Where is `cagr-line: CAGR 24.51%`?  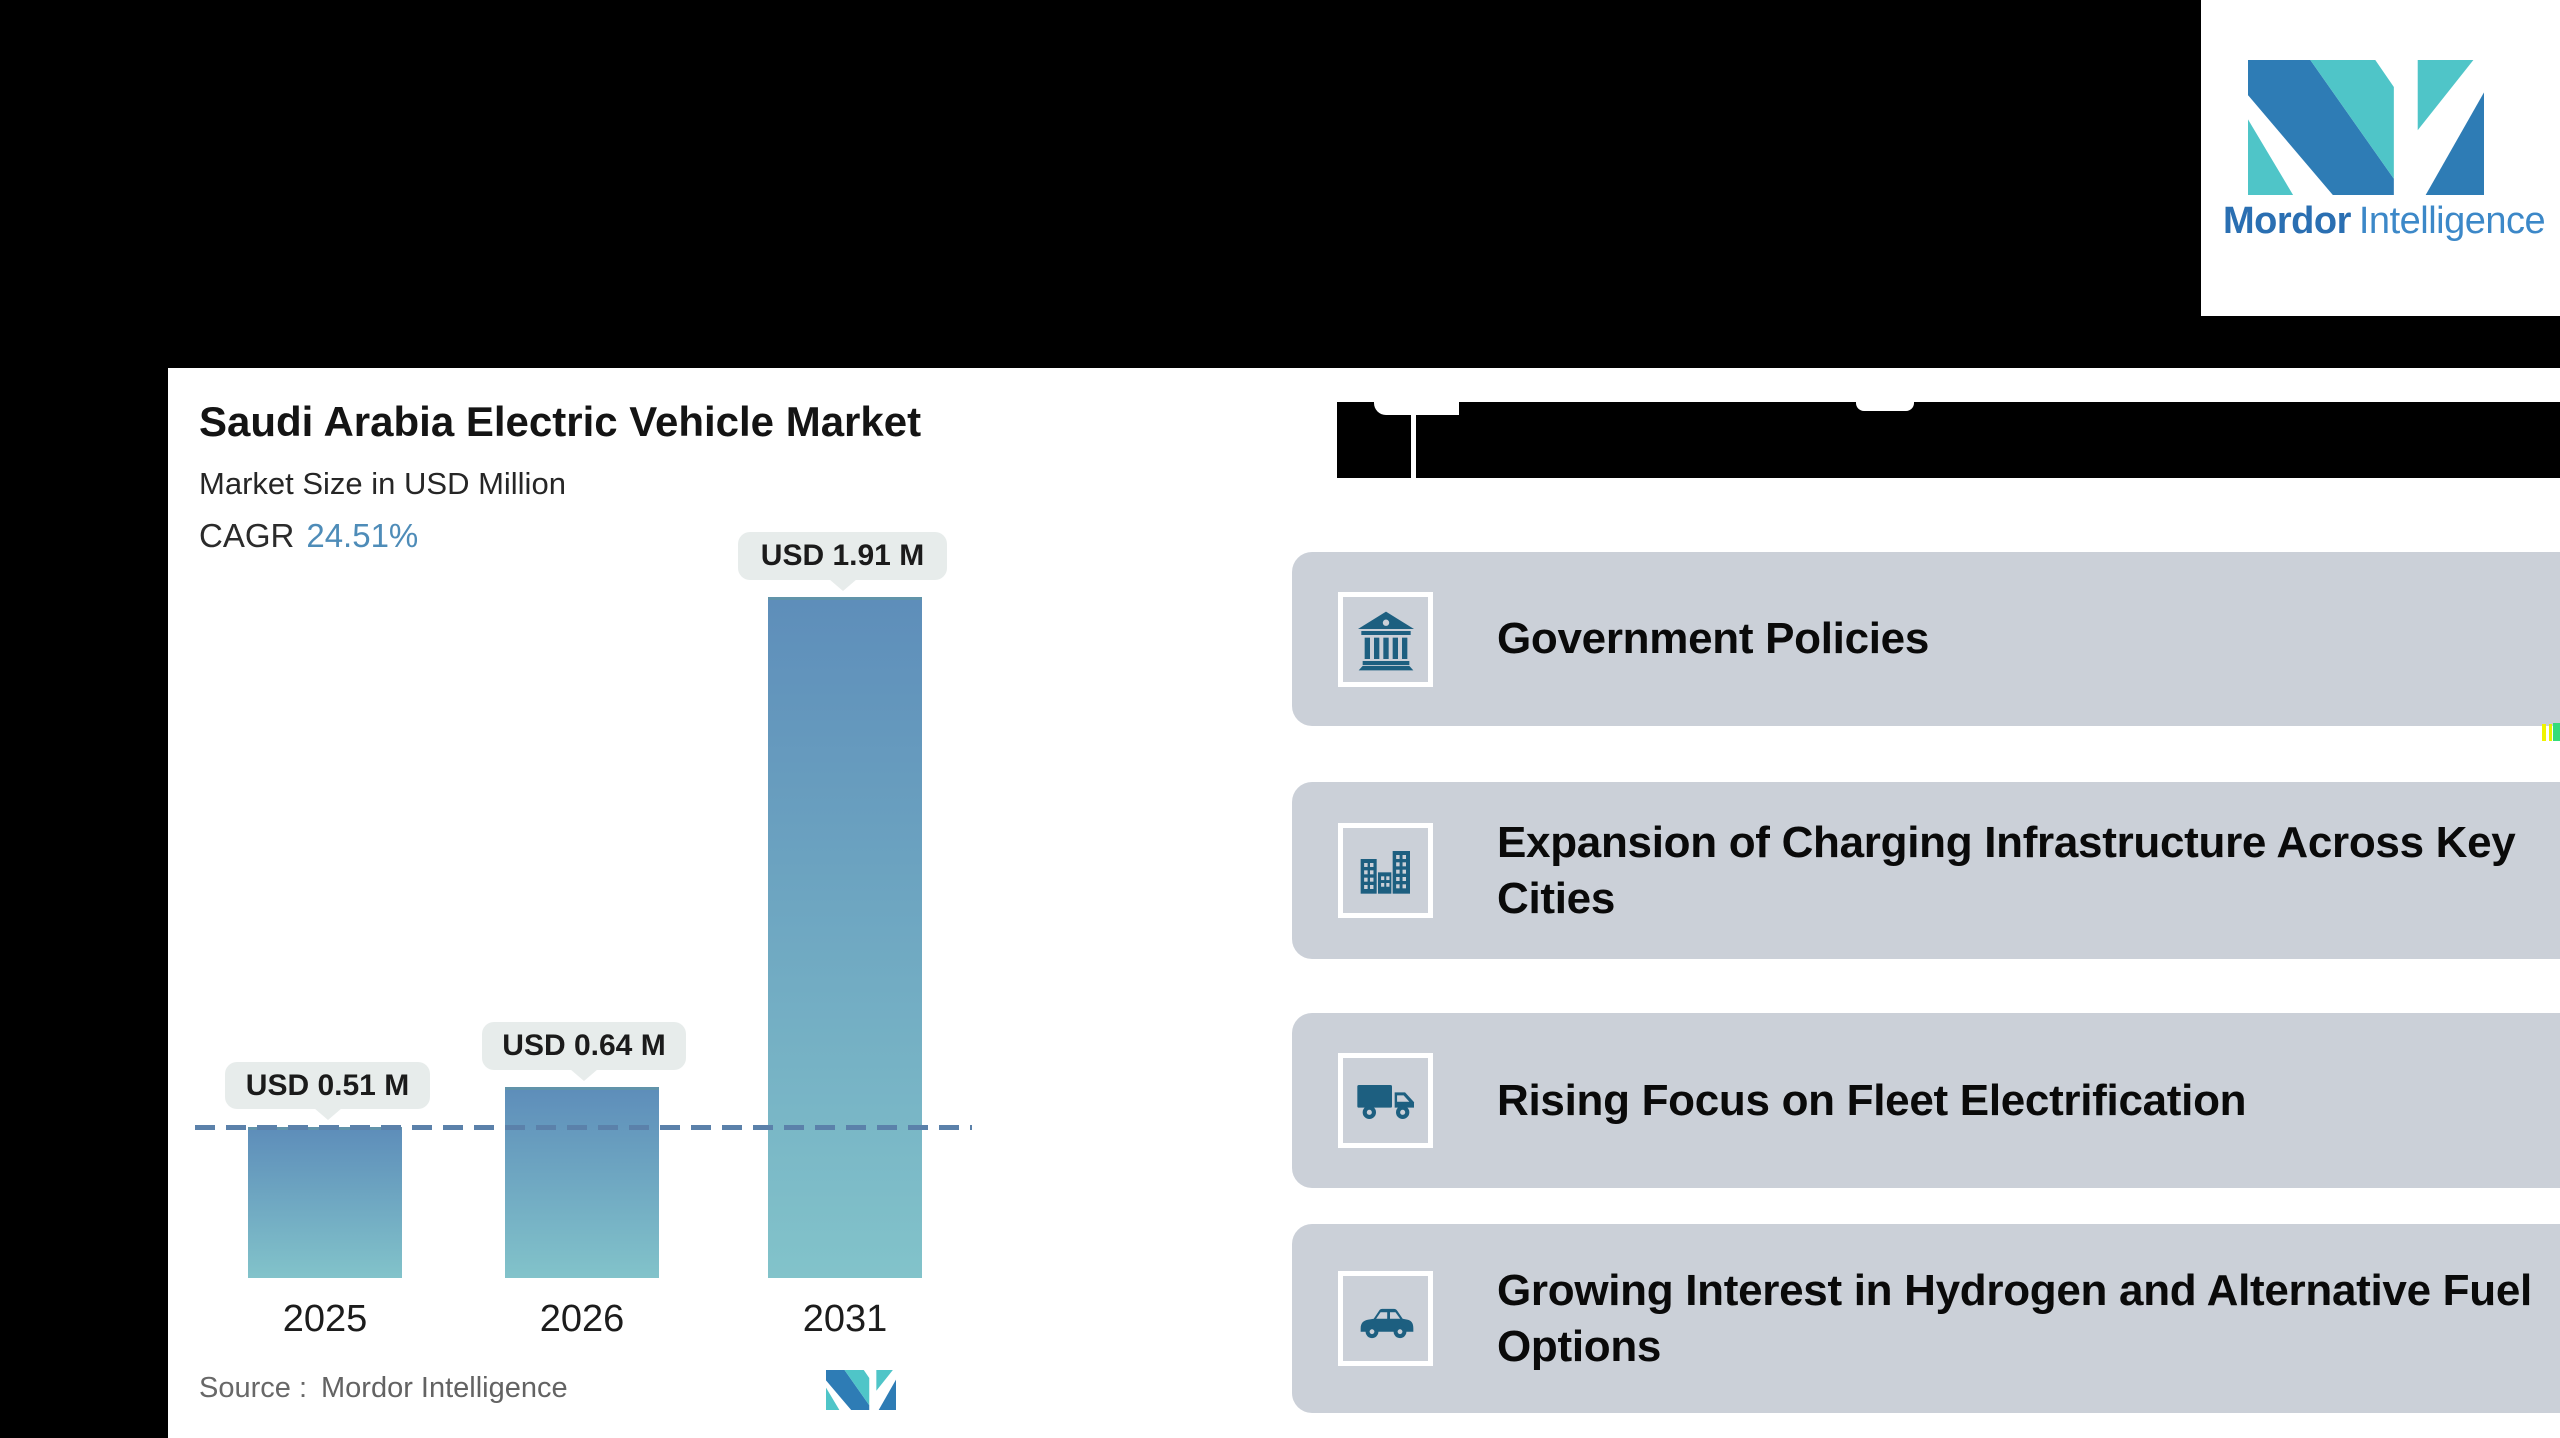 cagr-line: CAGR 24.51% is located at coordinates (308, 536).